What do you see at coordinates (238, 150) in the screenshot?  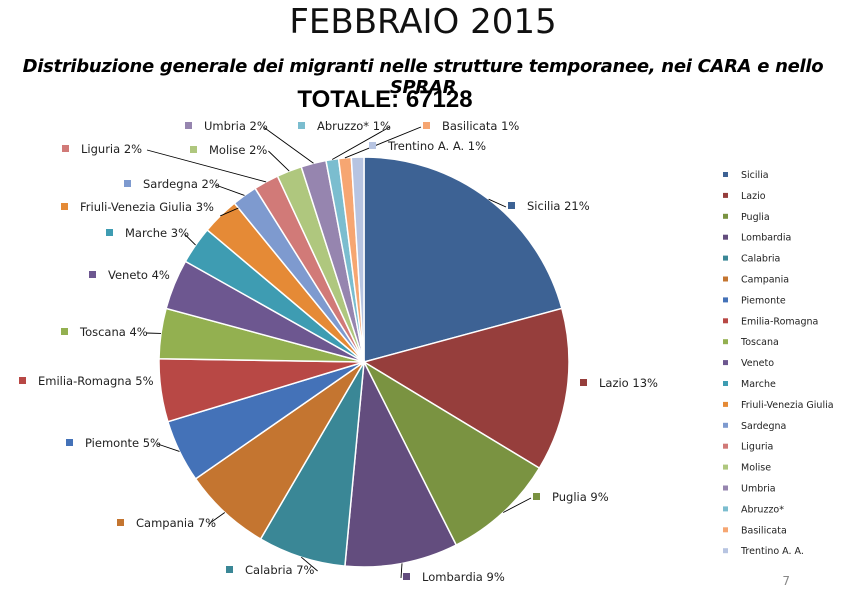 I see `data-label-text: Molise 2%` at bounding box center [238, 150].